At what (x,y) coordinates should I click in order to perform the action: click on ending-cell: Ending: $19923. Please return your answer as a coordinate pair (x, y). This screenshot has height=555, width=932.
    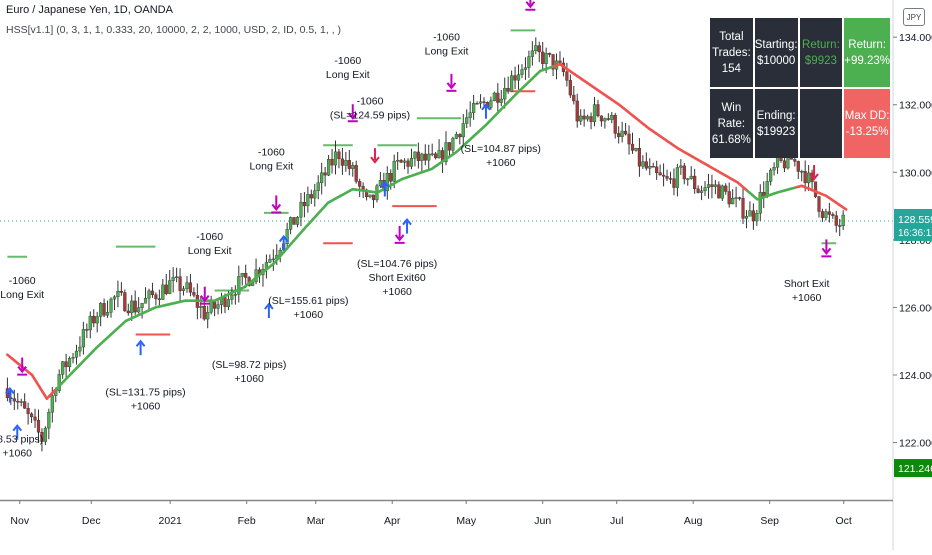
    Looking at the image, I should click on (776, 123).